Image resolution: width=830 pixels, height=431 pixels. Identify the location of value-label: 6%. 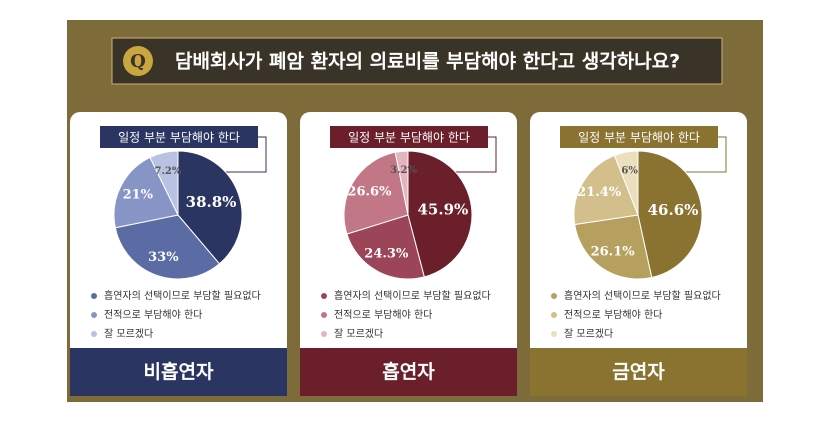
(629, 170).